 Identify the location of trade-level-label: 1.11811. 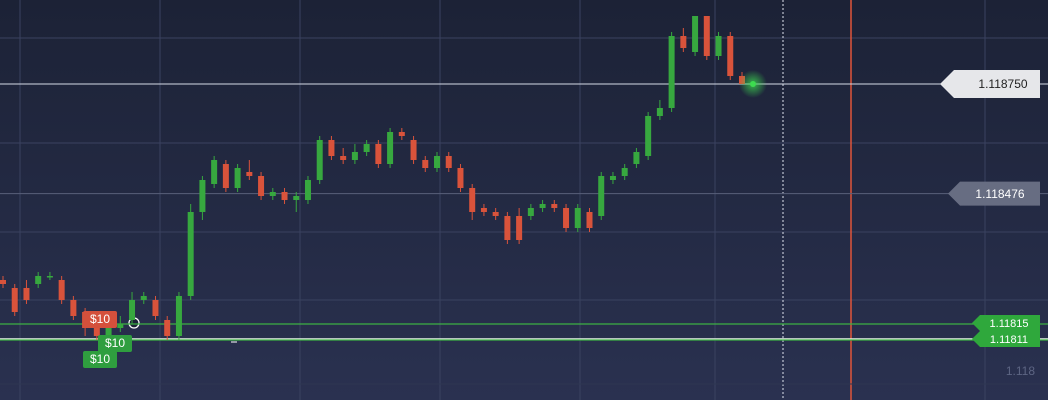
(1009, 340).